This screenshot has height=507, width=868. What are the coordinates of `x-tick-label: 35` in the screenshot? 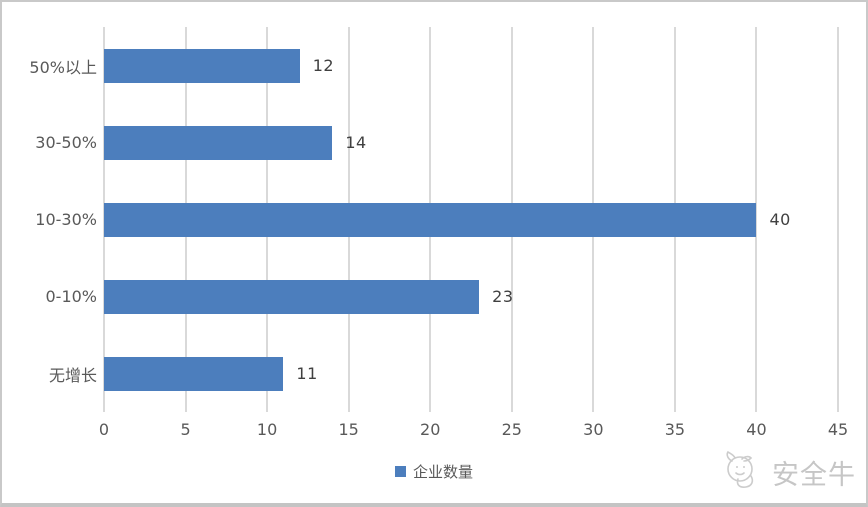 It's located at (675, 429).